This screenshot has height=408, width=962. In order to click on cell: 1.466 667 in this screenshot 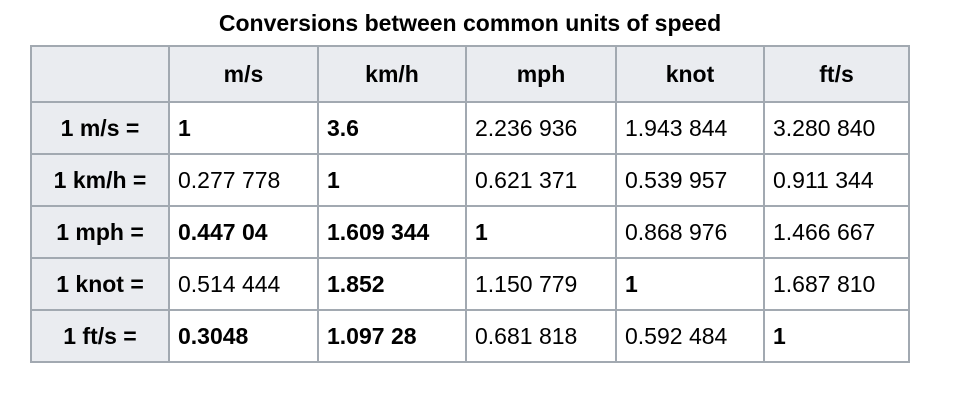, I will do `click(836, 232)`.